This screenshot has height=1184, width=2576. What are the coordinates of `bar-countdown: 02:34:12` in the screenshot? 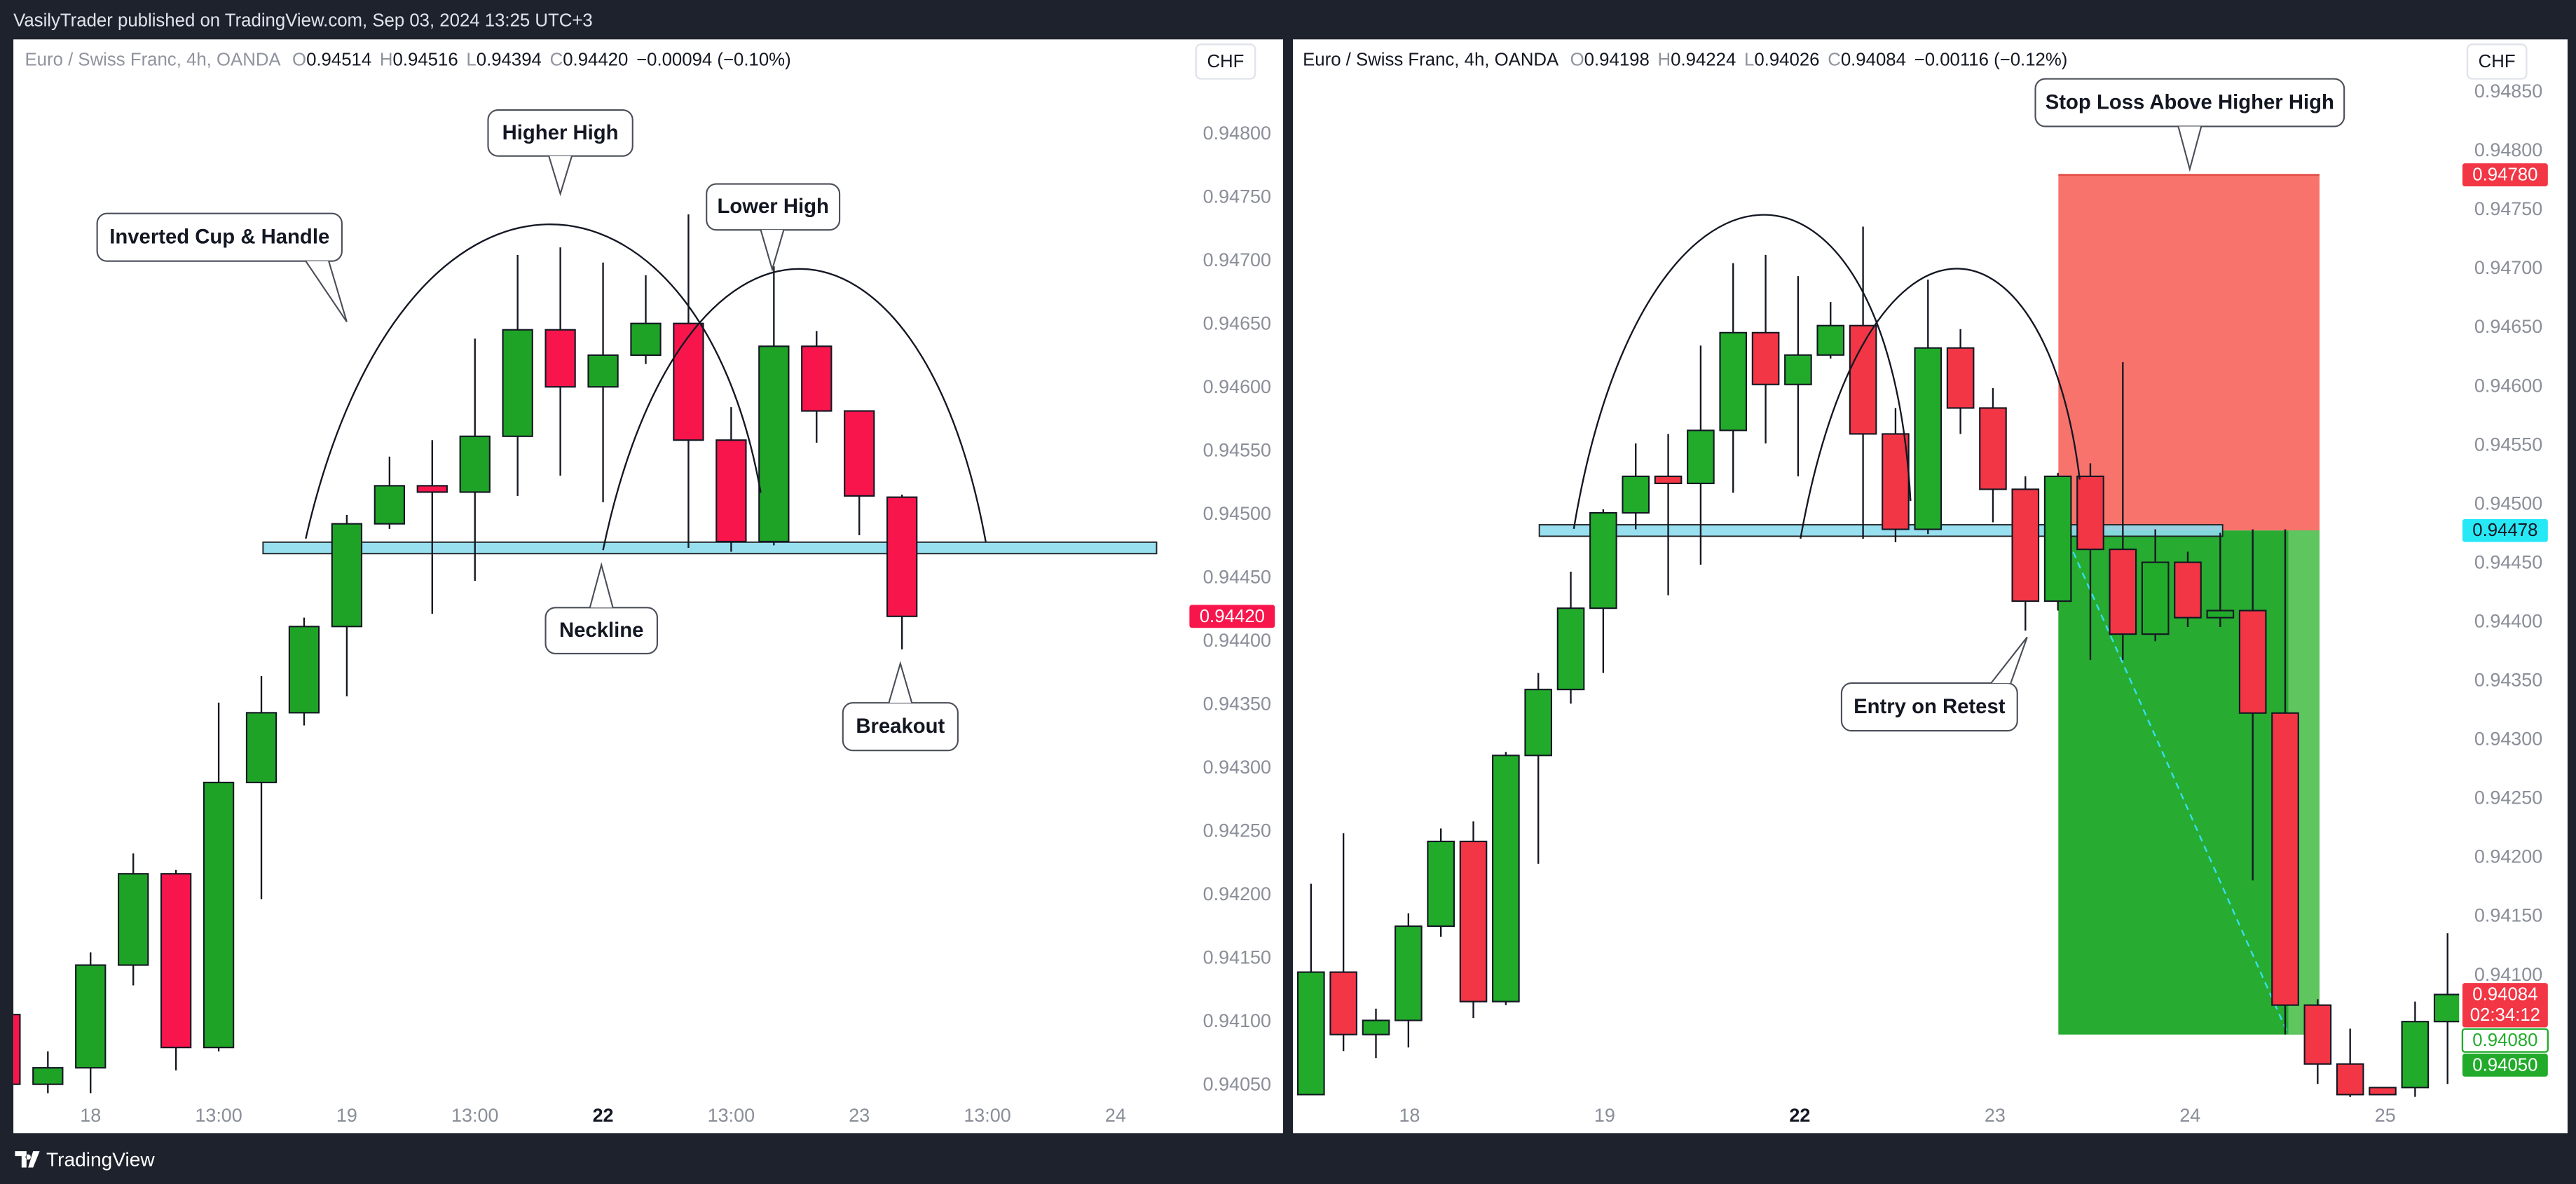 It's located at (2505, 1015).